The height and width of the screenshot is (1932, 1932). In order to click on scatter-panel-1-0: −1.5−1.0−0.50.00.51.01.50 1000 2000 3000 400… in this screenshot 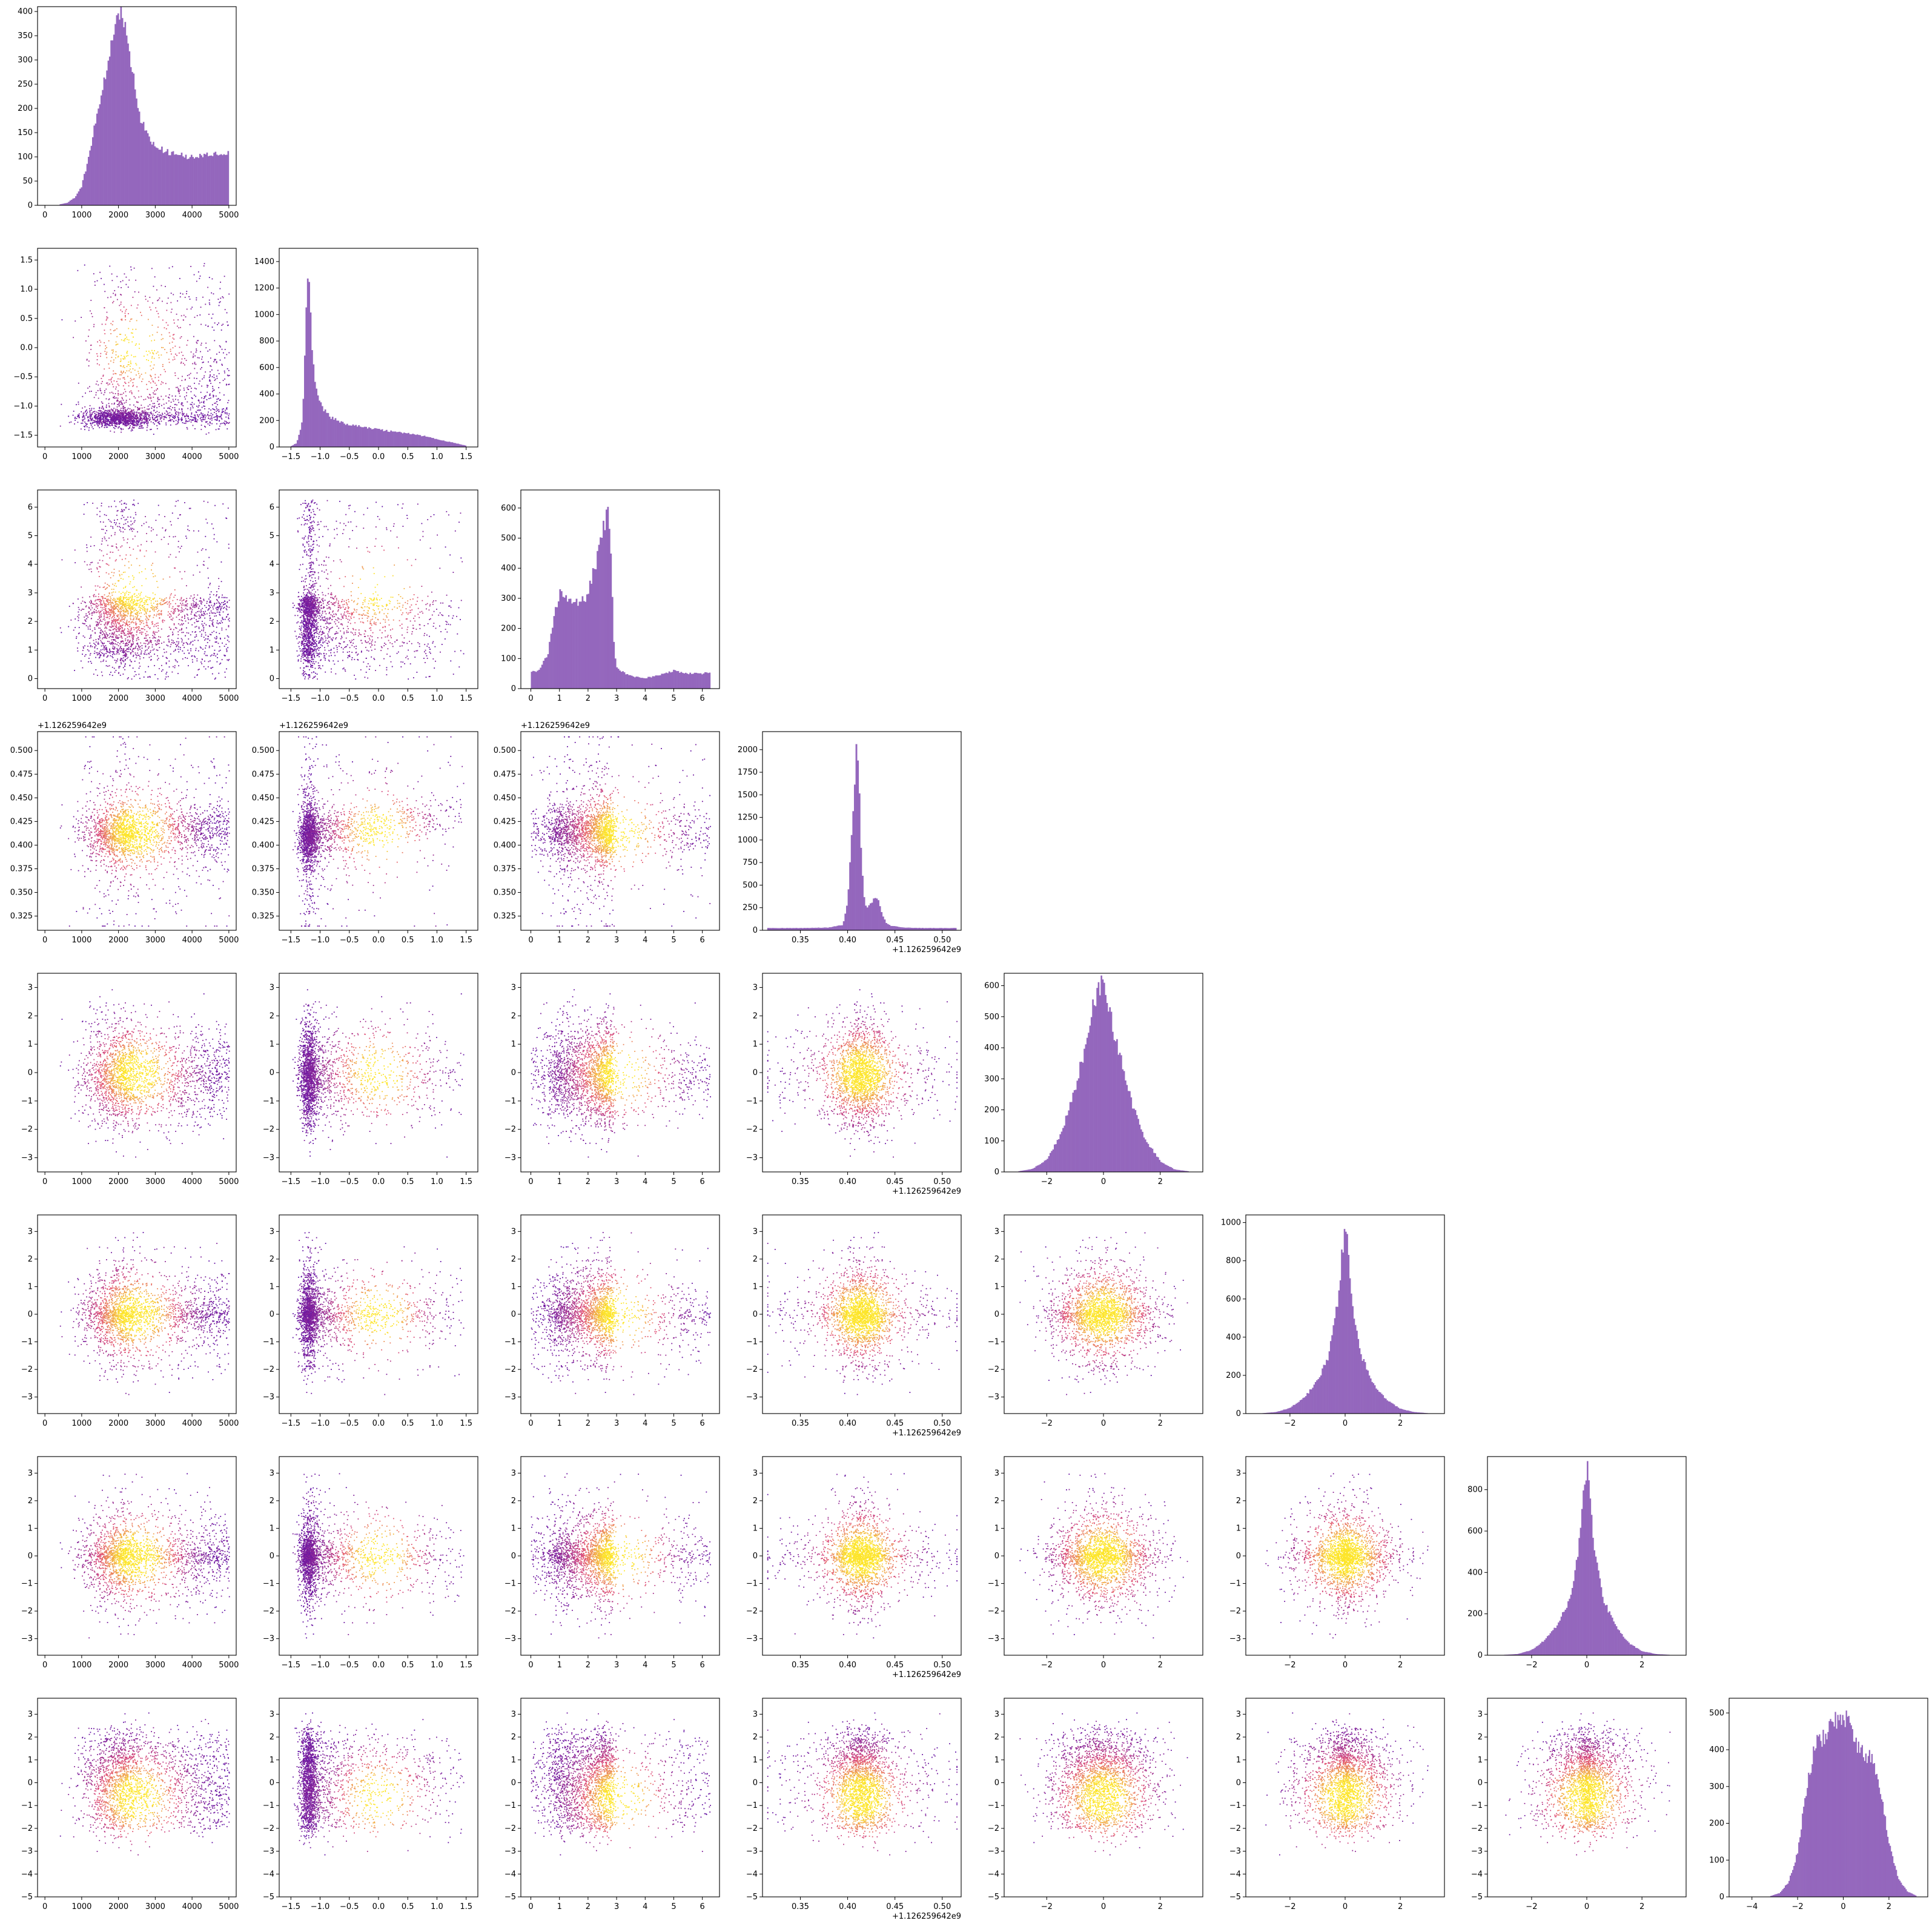, I will do `click(126, 354)`.